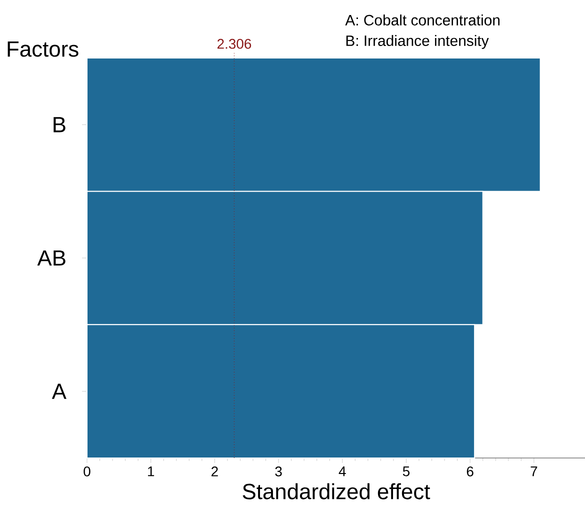  What do you see at coordinates (59, 391) in the screenshot?
I see `y-tick-label: A` at bounding box center [59, 391].